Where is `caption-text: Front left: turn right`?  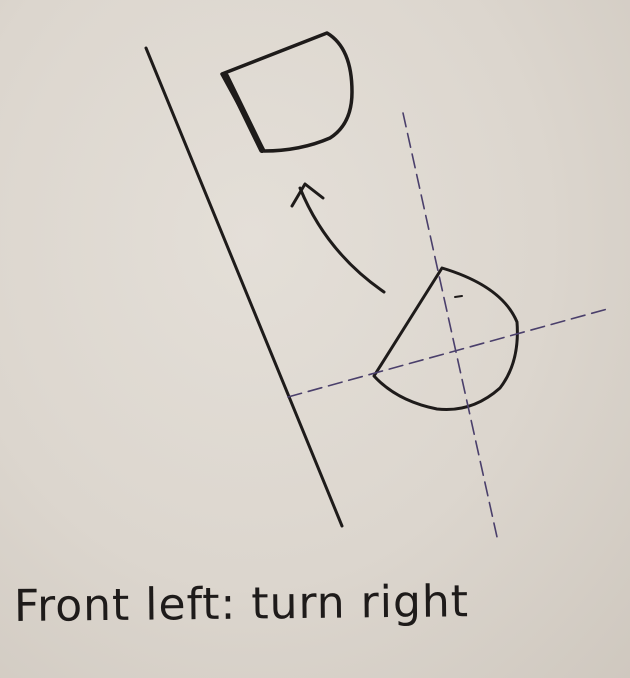 caption-text: Front left: turn right is located at coordinates (241, 604).